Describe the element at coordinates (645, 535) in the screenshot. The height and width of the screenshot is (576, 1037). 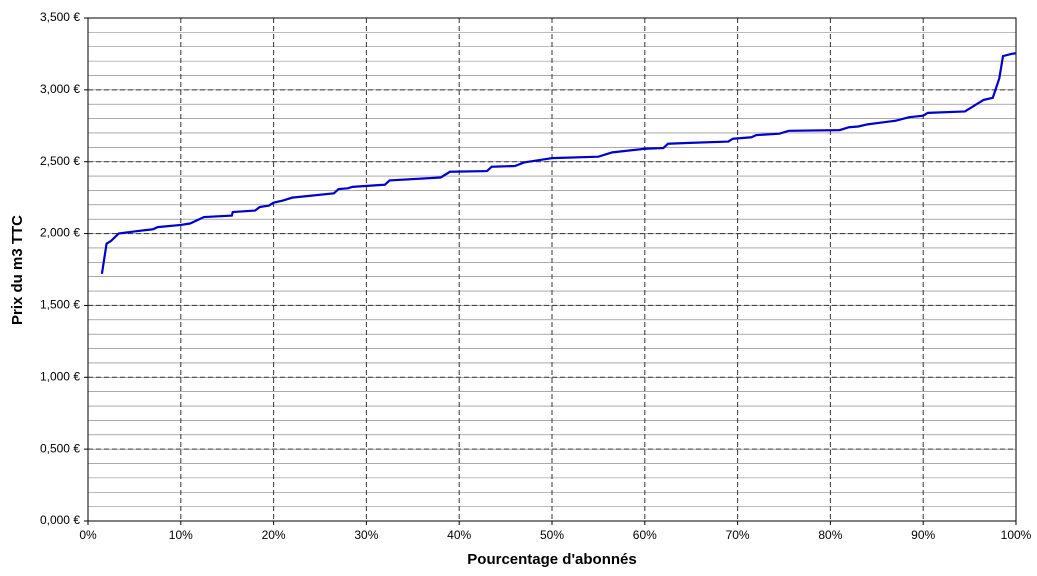
I see `x-tick-label: 60%` at that location.